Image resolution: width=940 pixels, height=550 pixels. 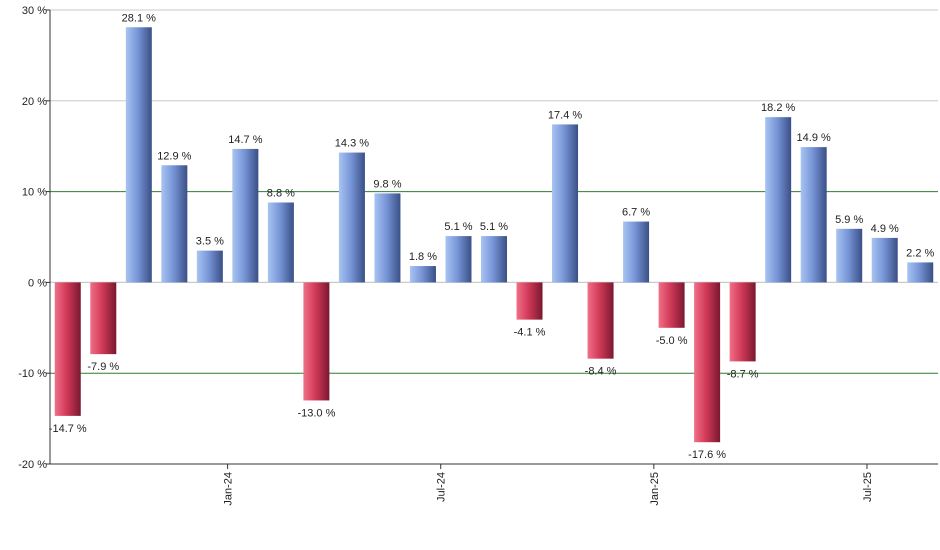 What do you see at coordinates (442, 487) in the screenshot?
I see `x-tick-label: Jul-24` at bounding box center [442, 487].